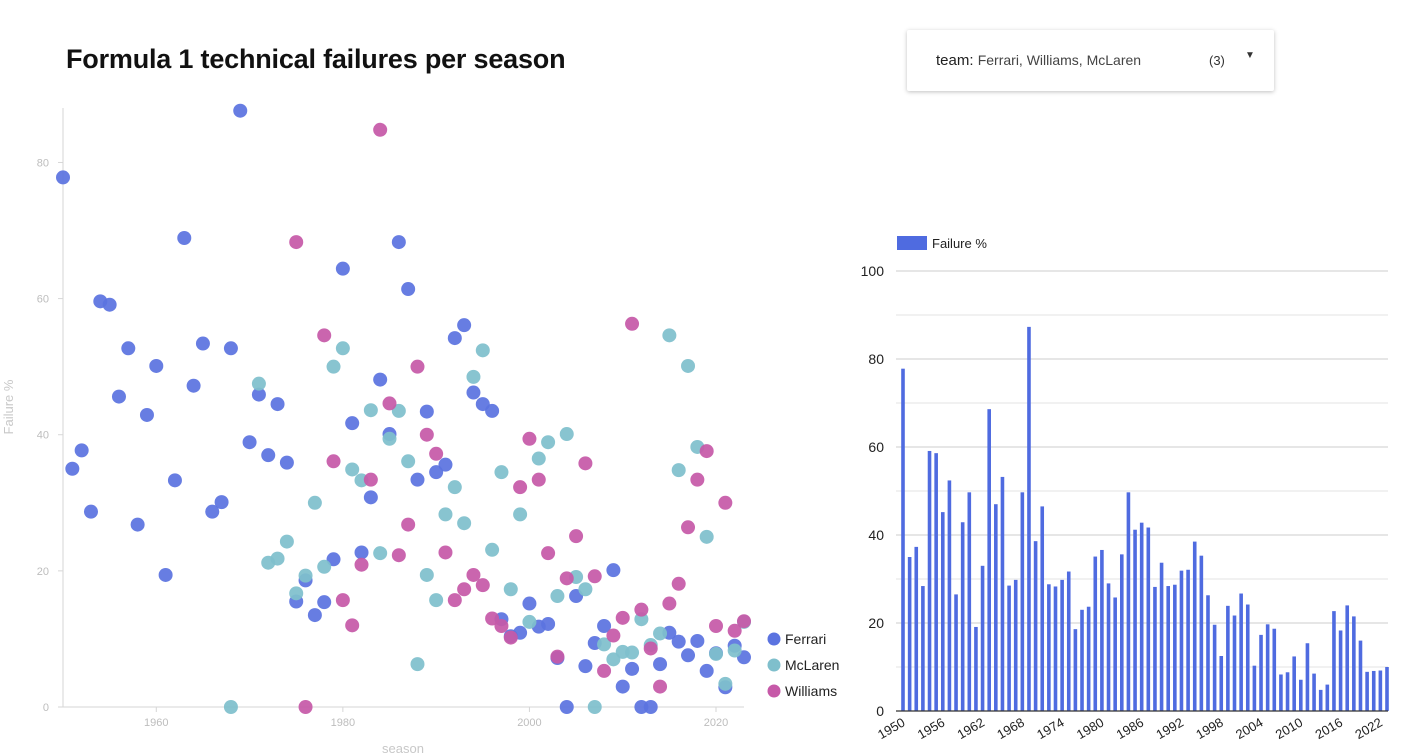 The image size is (1408, 756). Describe the element at coordinates (1188, 640) in the screenshot. I see `bar-1993` at that location.